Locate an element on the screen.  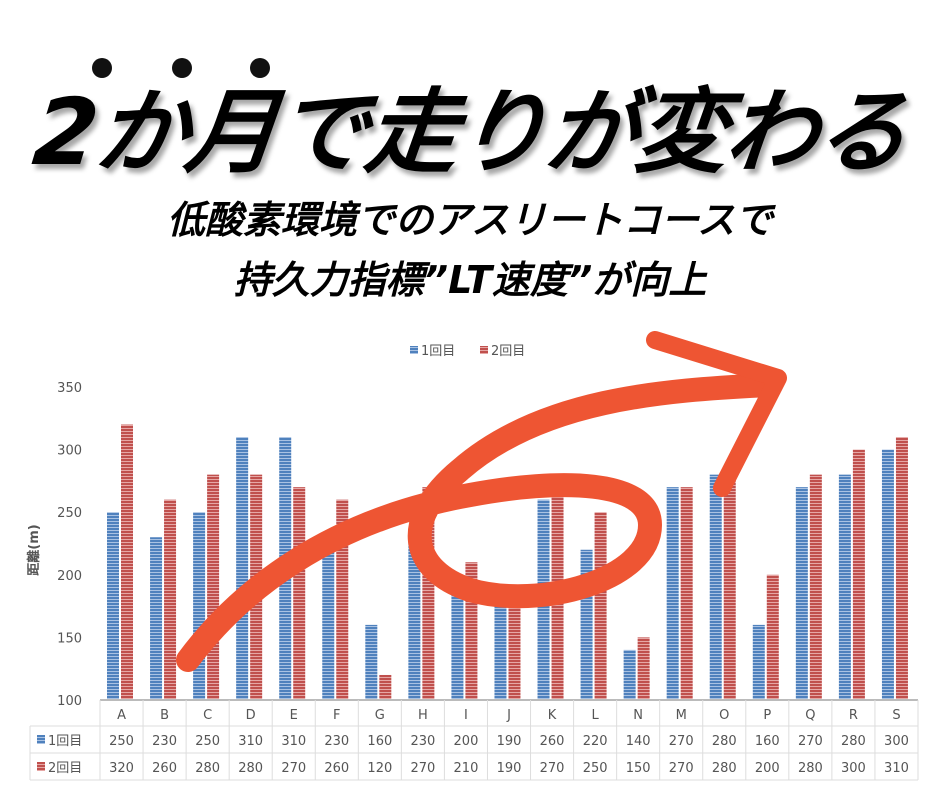
y-tick-label: 300 is located at coordinates (69, 451).